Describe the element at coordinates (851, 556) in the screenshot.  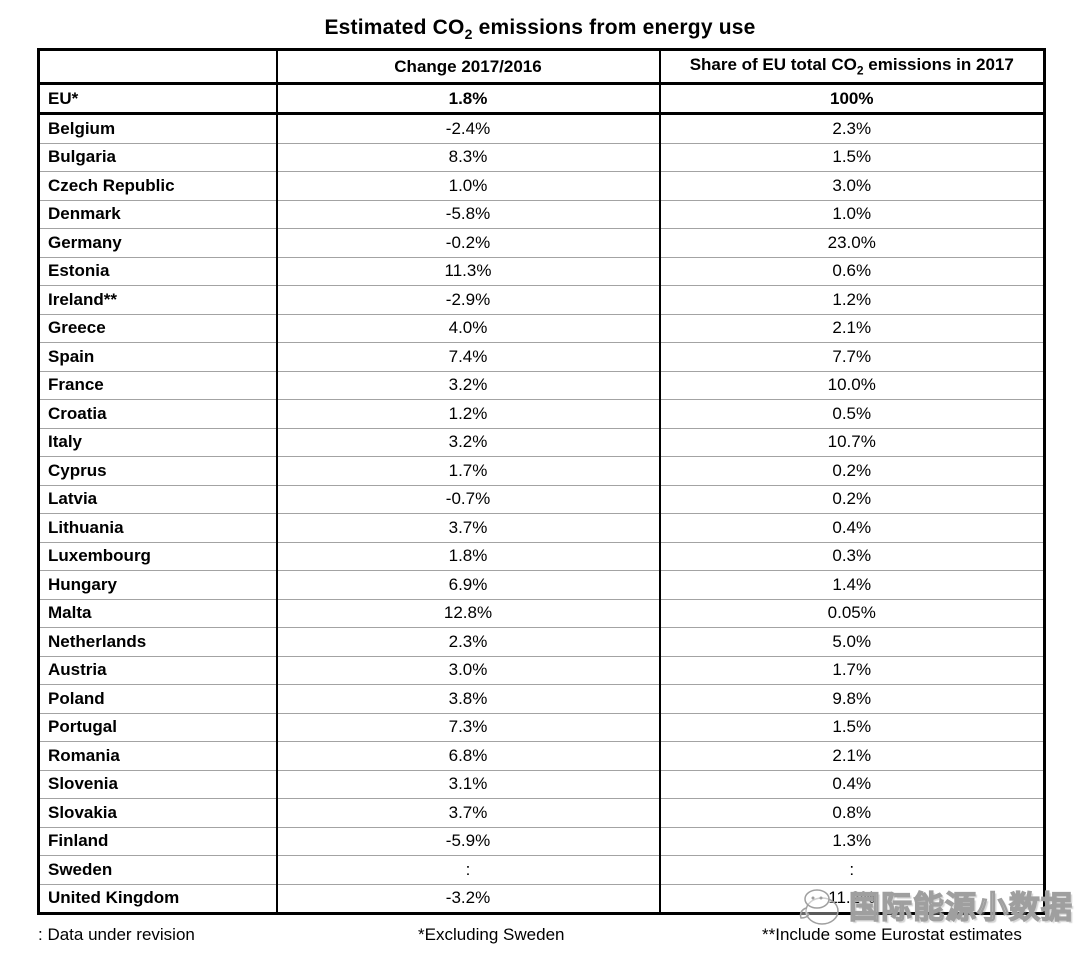
I see `share-cell: 0.3%` at that location.